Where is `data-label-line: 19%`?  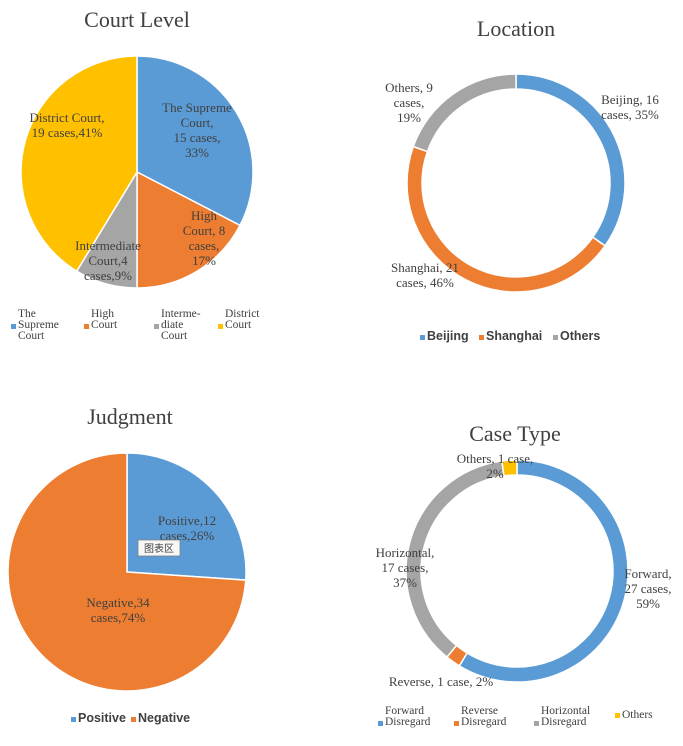
data-label-line: 19% is located at coordinates (409, 117).